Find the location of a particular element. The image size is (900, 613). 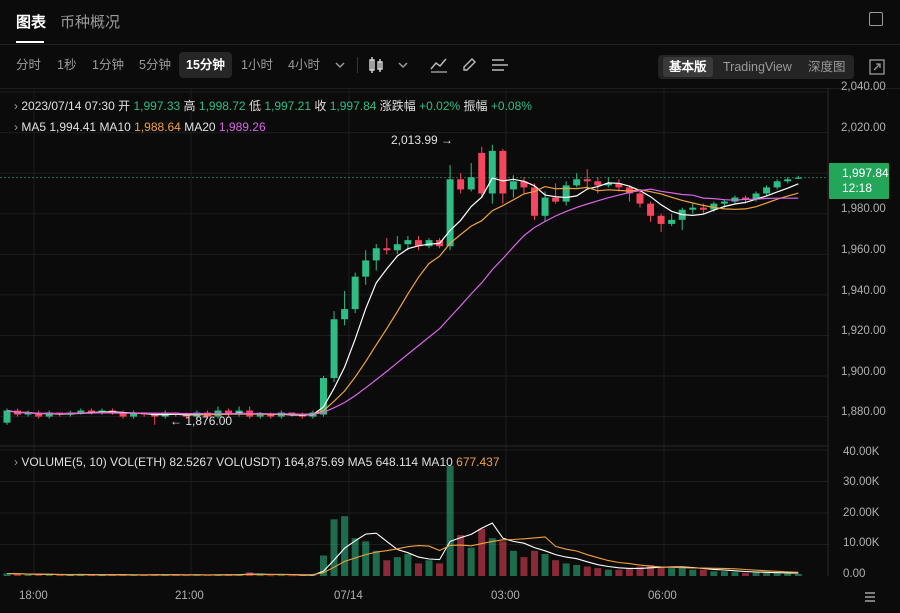

toolbar-separator is located at coordinates (450, 88).